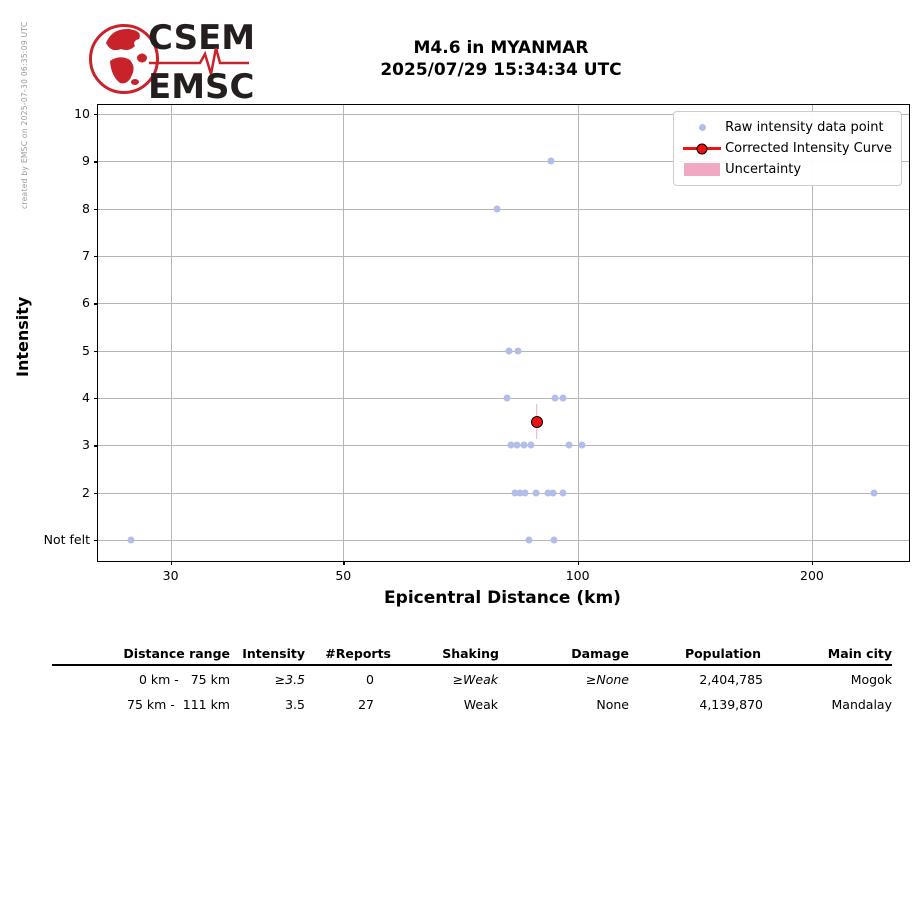 The image size is (915, 905). I want to click on chart-title-line2: 2025/07/29 15:34:34 UTC, so click(501, 70).